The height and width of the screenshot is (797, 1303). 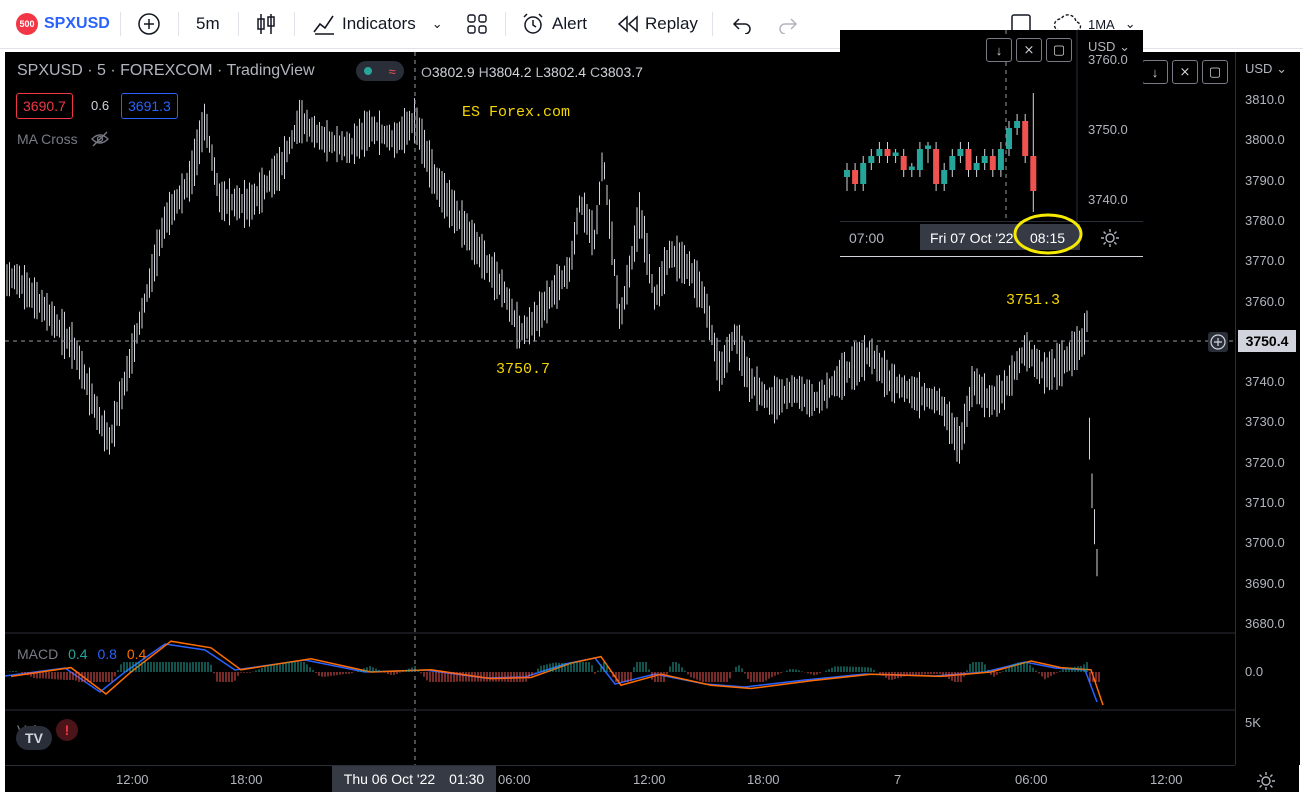 I want to click on price-tick: 3690.0, so click(x=1265, y=583).